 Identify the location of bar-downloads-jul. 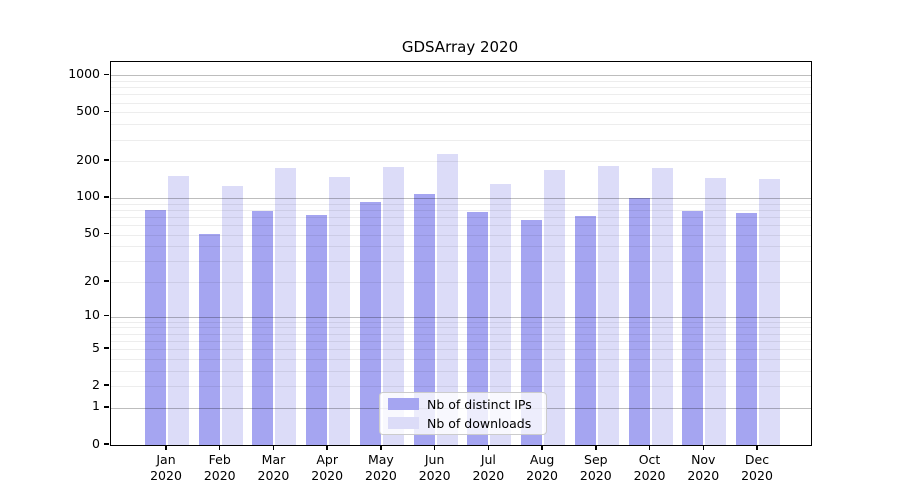
(501, 314).